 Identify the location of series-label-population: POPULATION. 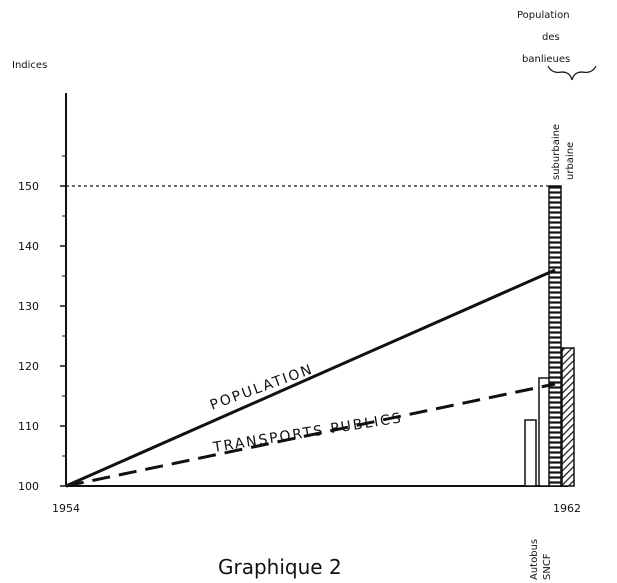
(262, 387).